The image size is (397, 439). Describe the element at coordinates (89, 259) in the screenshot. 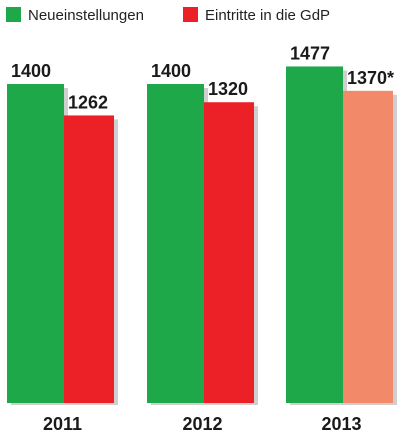

I see `bar-eintritte-2011` at that location.